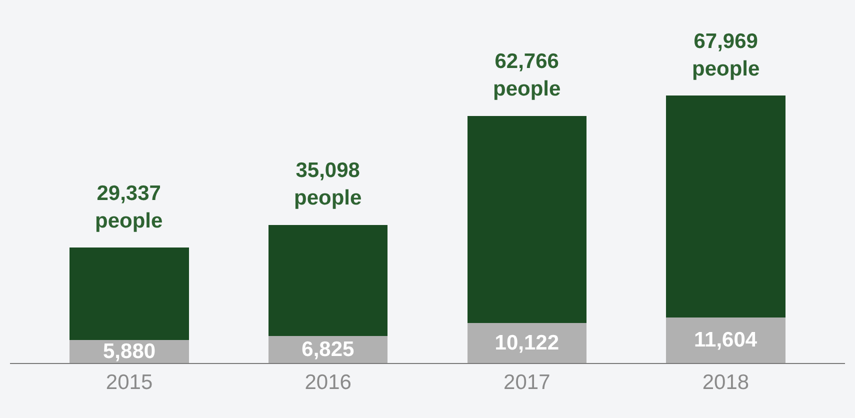 The height and width of the screenshot is (418, 855). I want to click on total-label: 67,969 people, so click(726, 55).